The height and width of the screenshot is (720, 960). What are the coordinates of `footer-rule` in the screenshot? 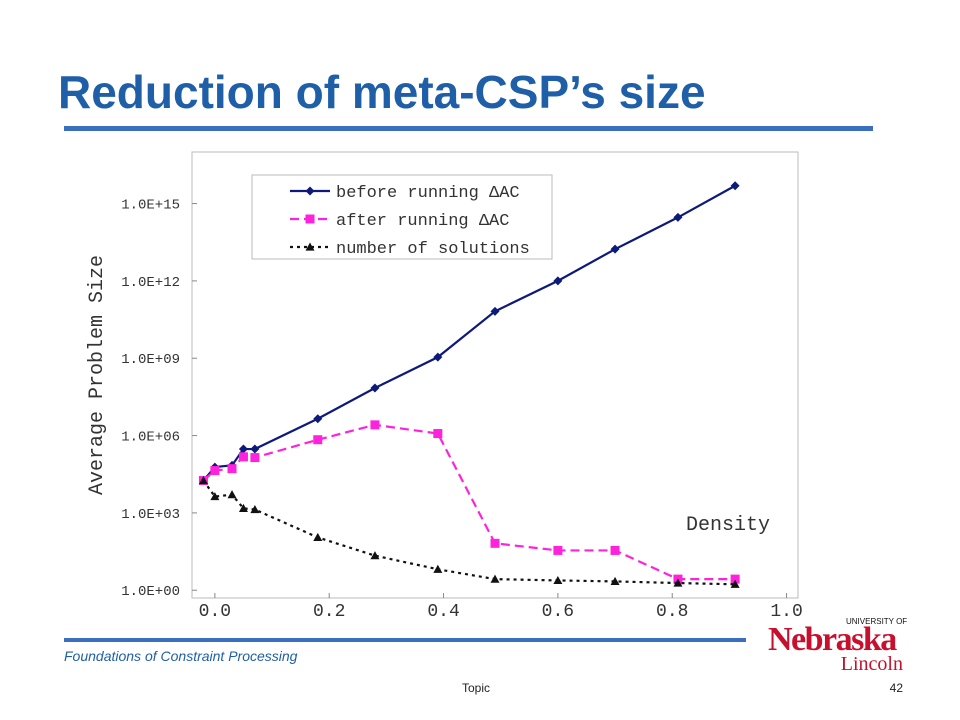 It's located at (405, 640).